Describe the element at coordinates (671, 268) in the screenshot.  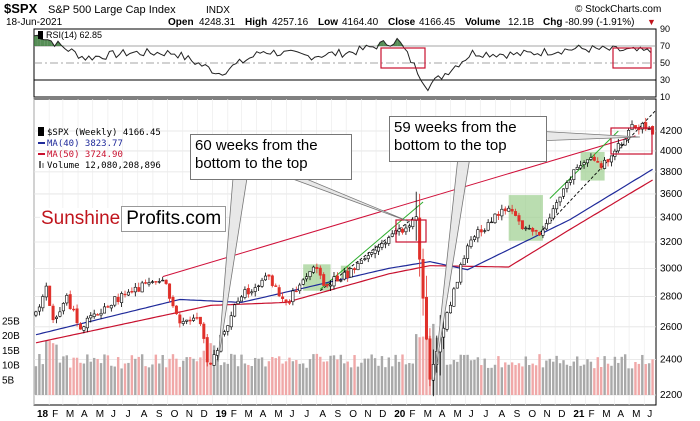
I see `price-tick-label: 3000` at that location.